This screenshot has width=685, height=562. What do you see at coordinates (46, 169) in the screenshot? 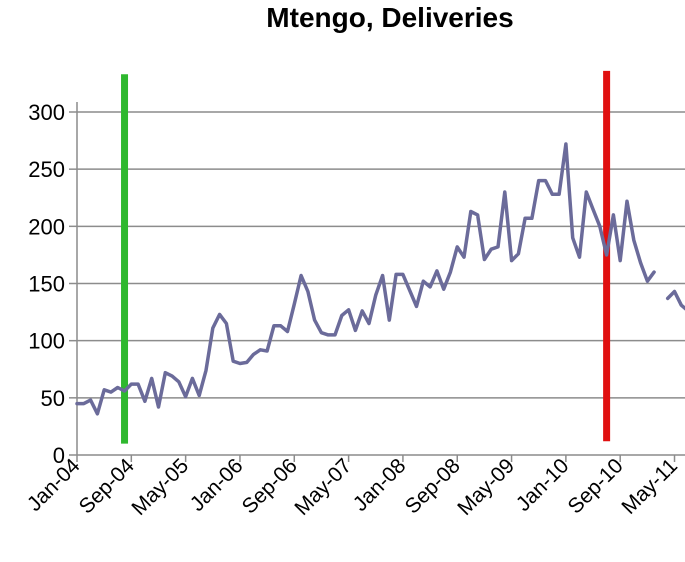
I see `y-tick-label-250: 250` at bounding box center [46, 169].